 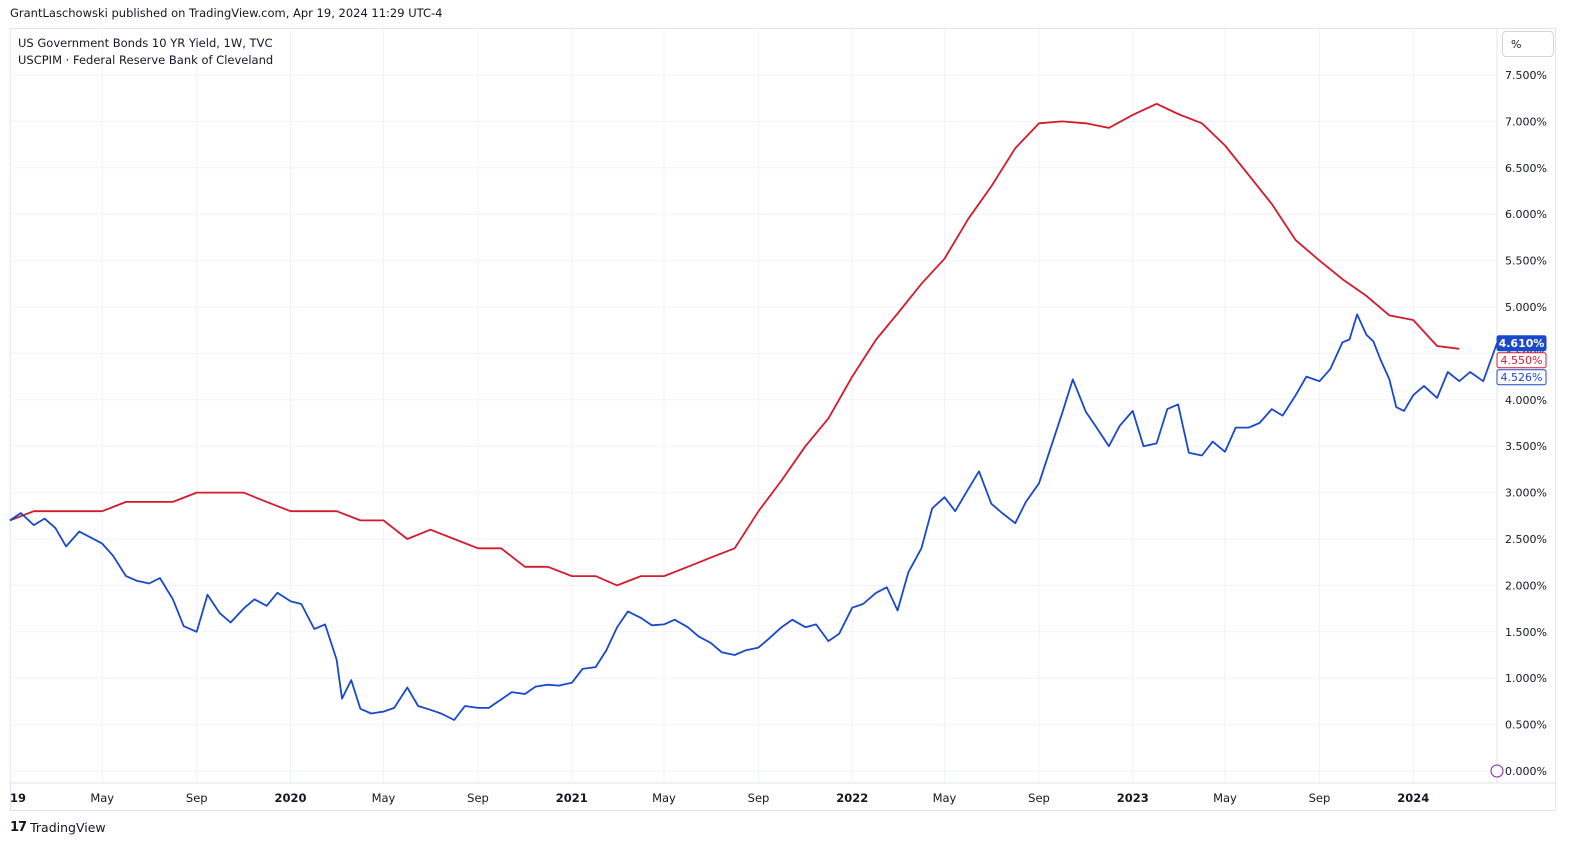 What do you see at coordinates (1526, 307) in the screenshot?
I see `y-tick-label: 5.000%` at bounding box center [1526, 307].